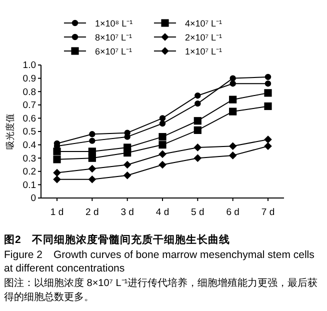 This screenshot has height=311, width=327. Describe the element at coordinates (33, 198) in the screenshot. I see `y-tick-label: 0` at that location.